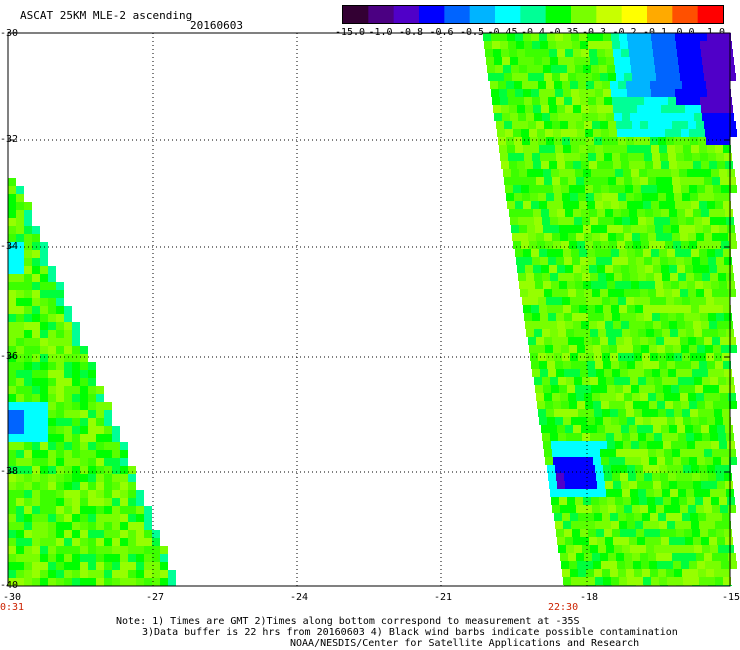 This screenshot has width=740, height=650. I want to click on swath-time-right: 22:30, so click(563, 607).